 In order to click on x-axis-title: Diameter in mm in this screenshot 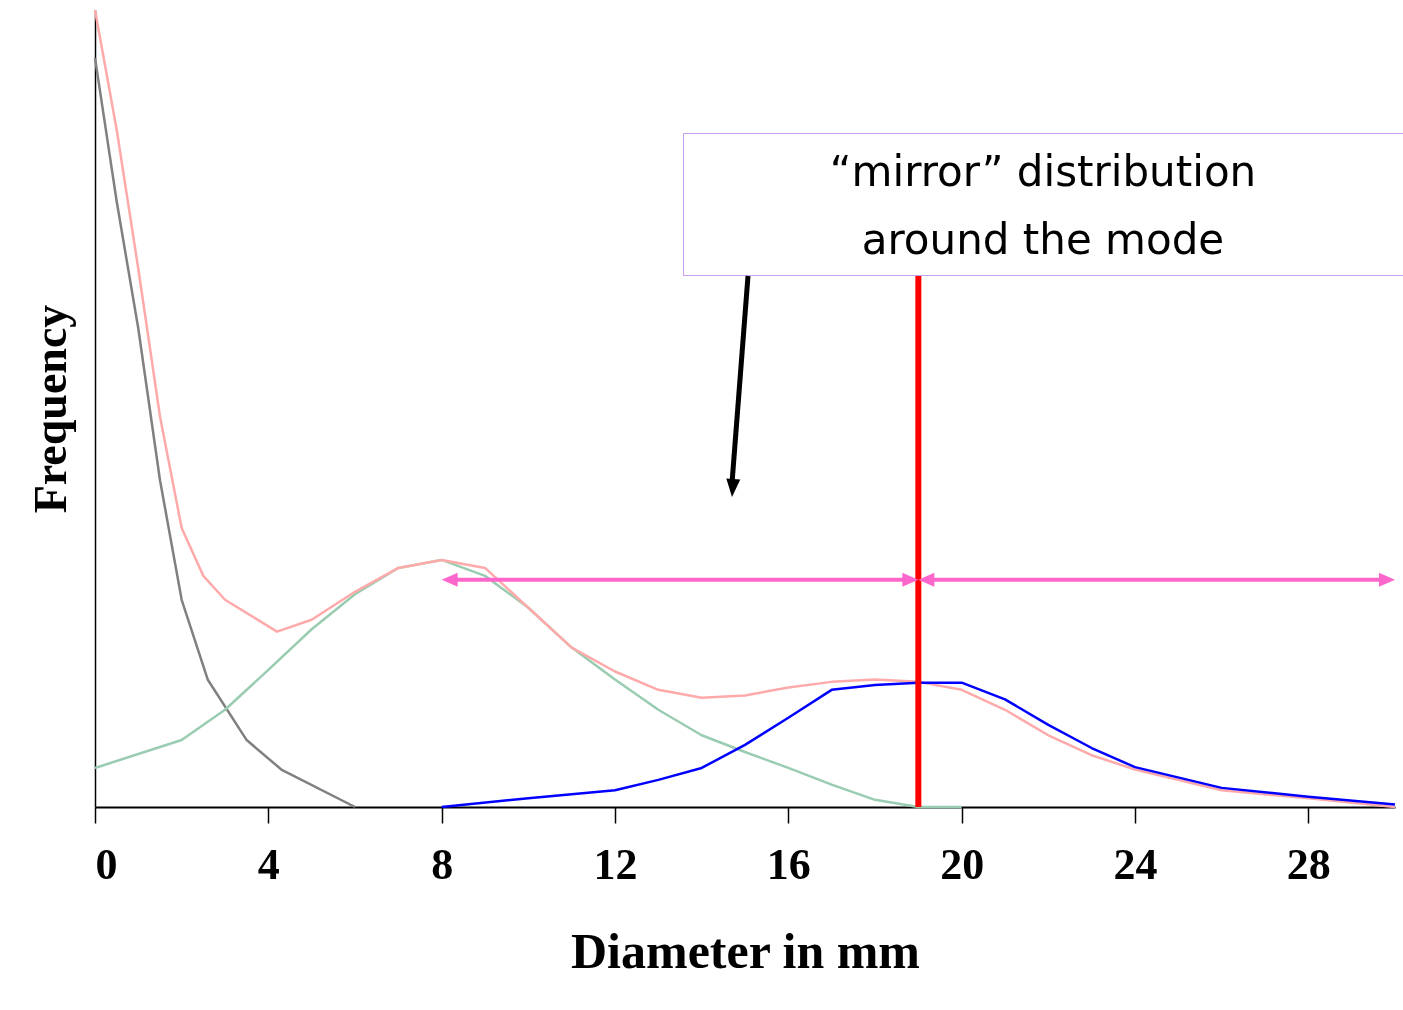, I will do `click(745, 950)`.